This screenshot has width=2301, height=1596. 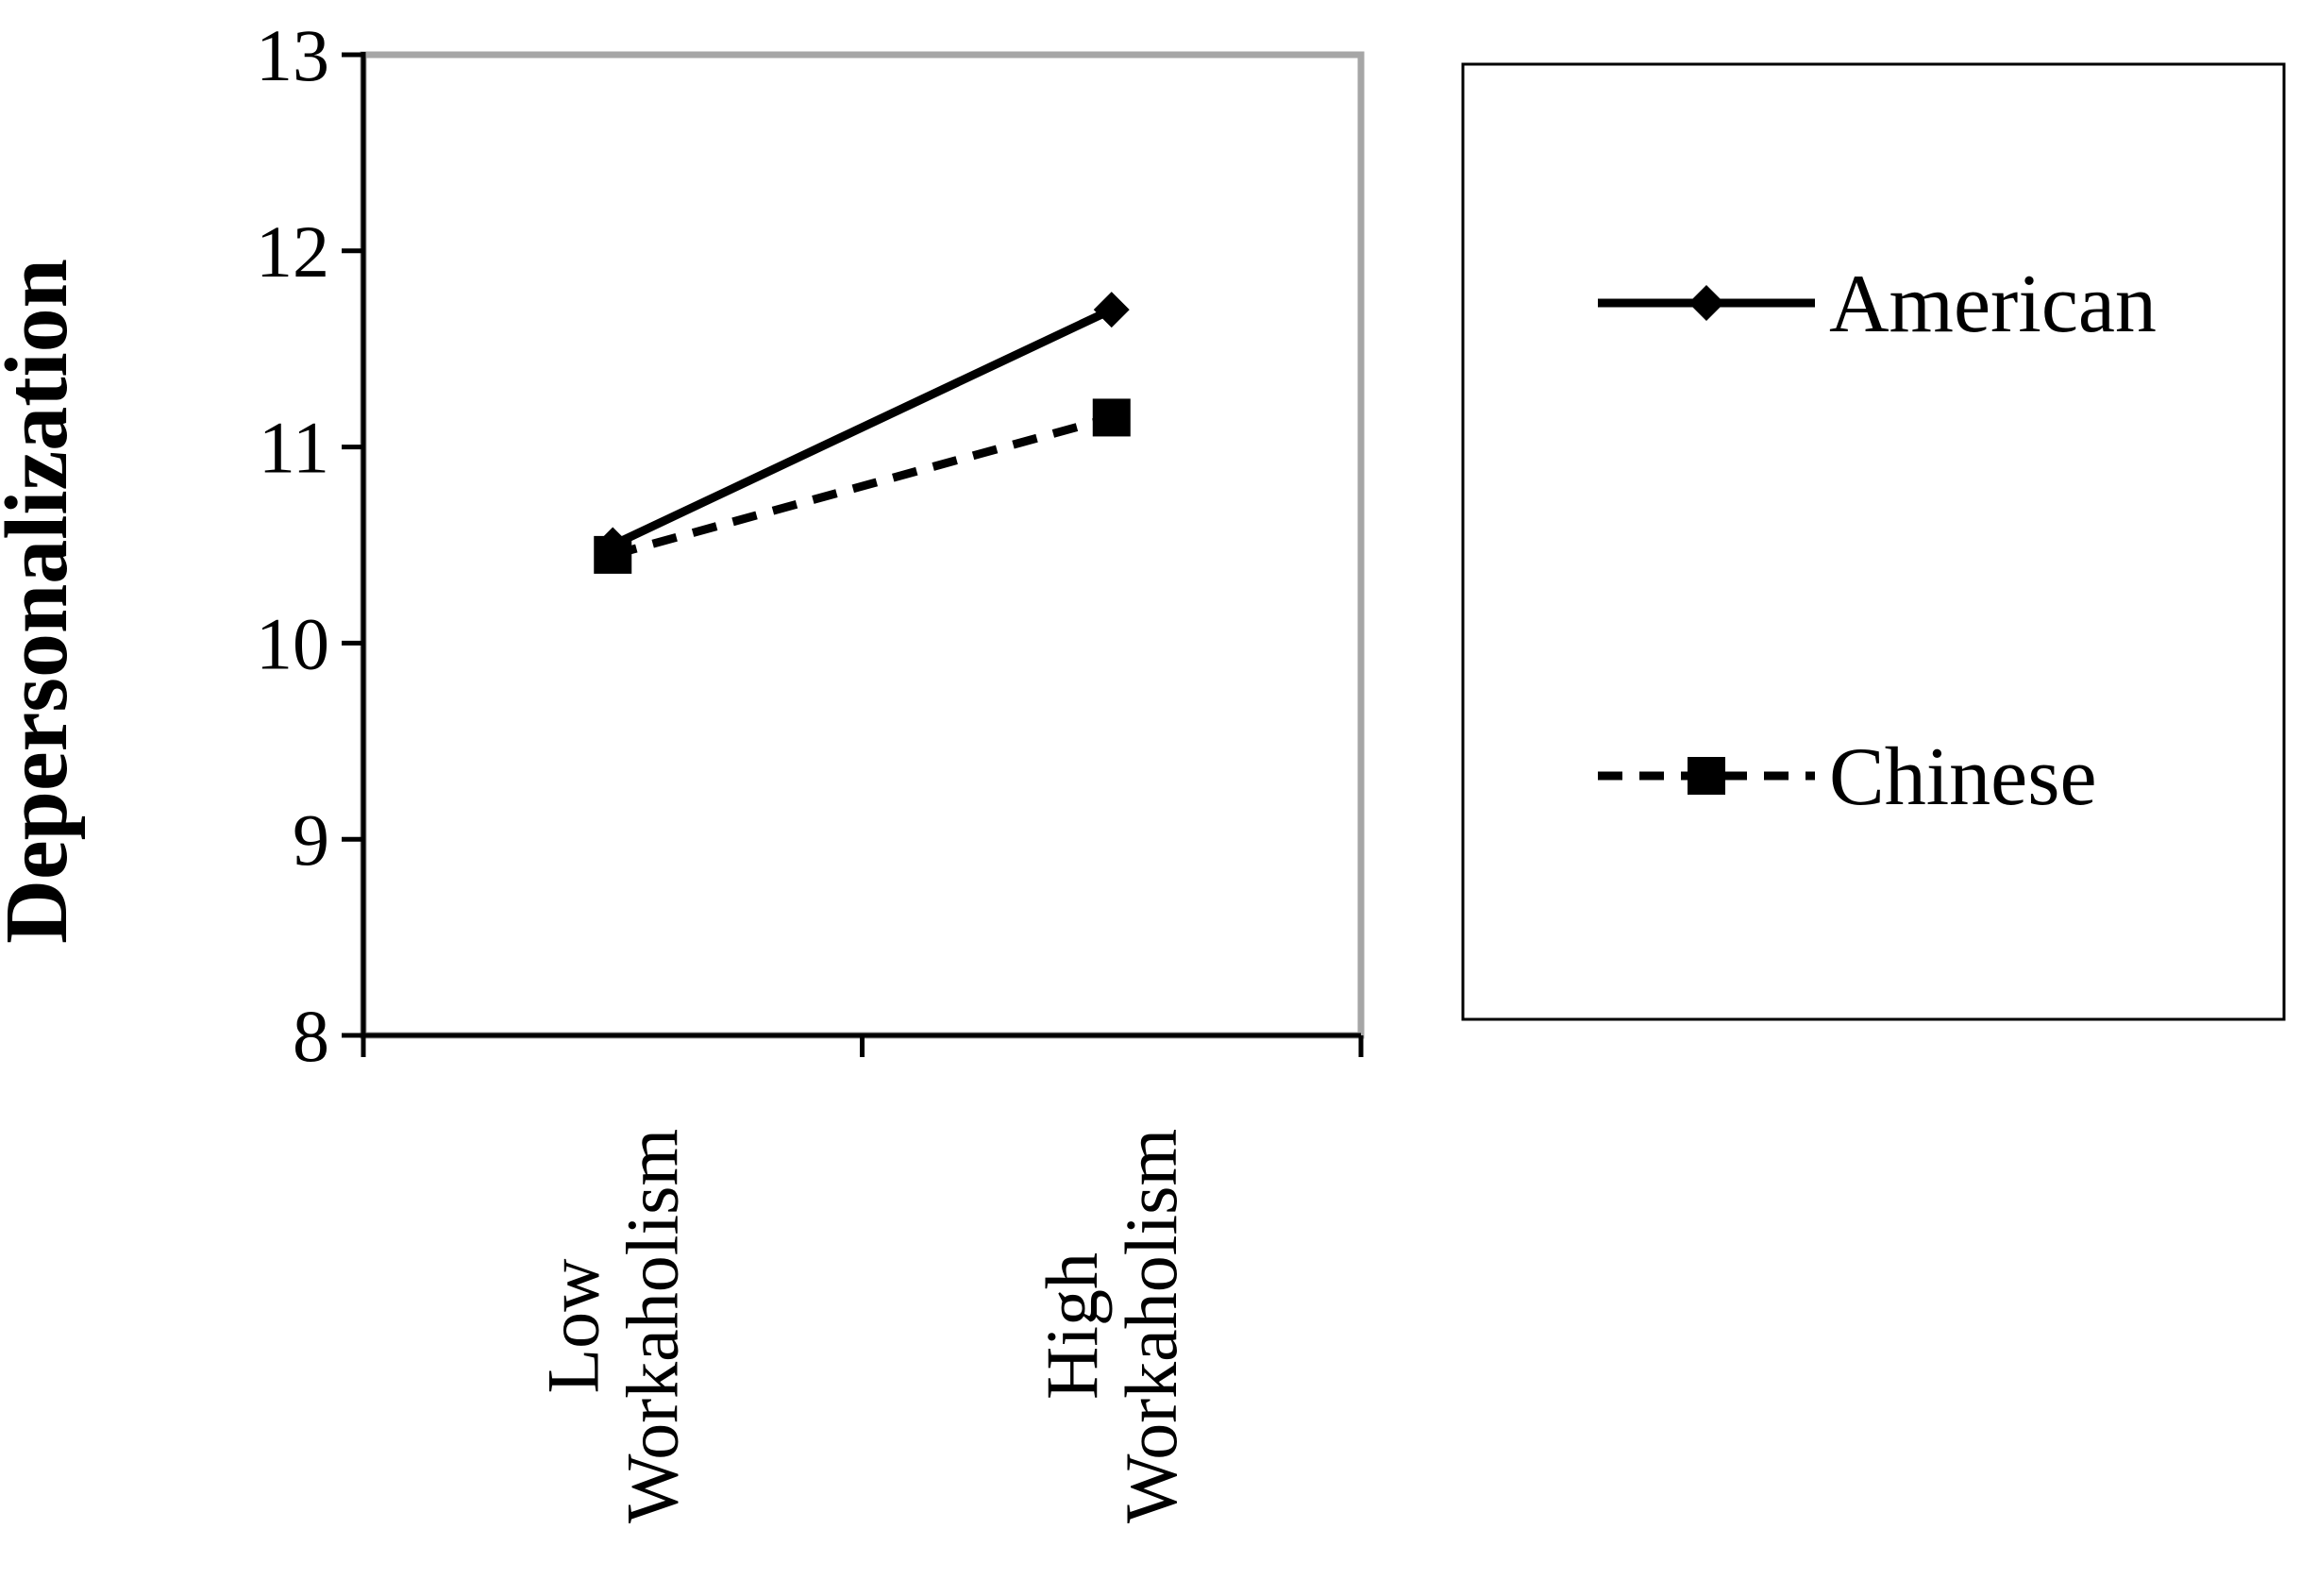 What do you see at coordinates (1111, 310) in the screenshot?
I see `series-american-marker-diamond` at bounding box center [1111, 310].